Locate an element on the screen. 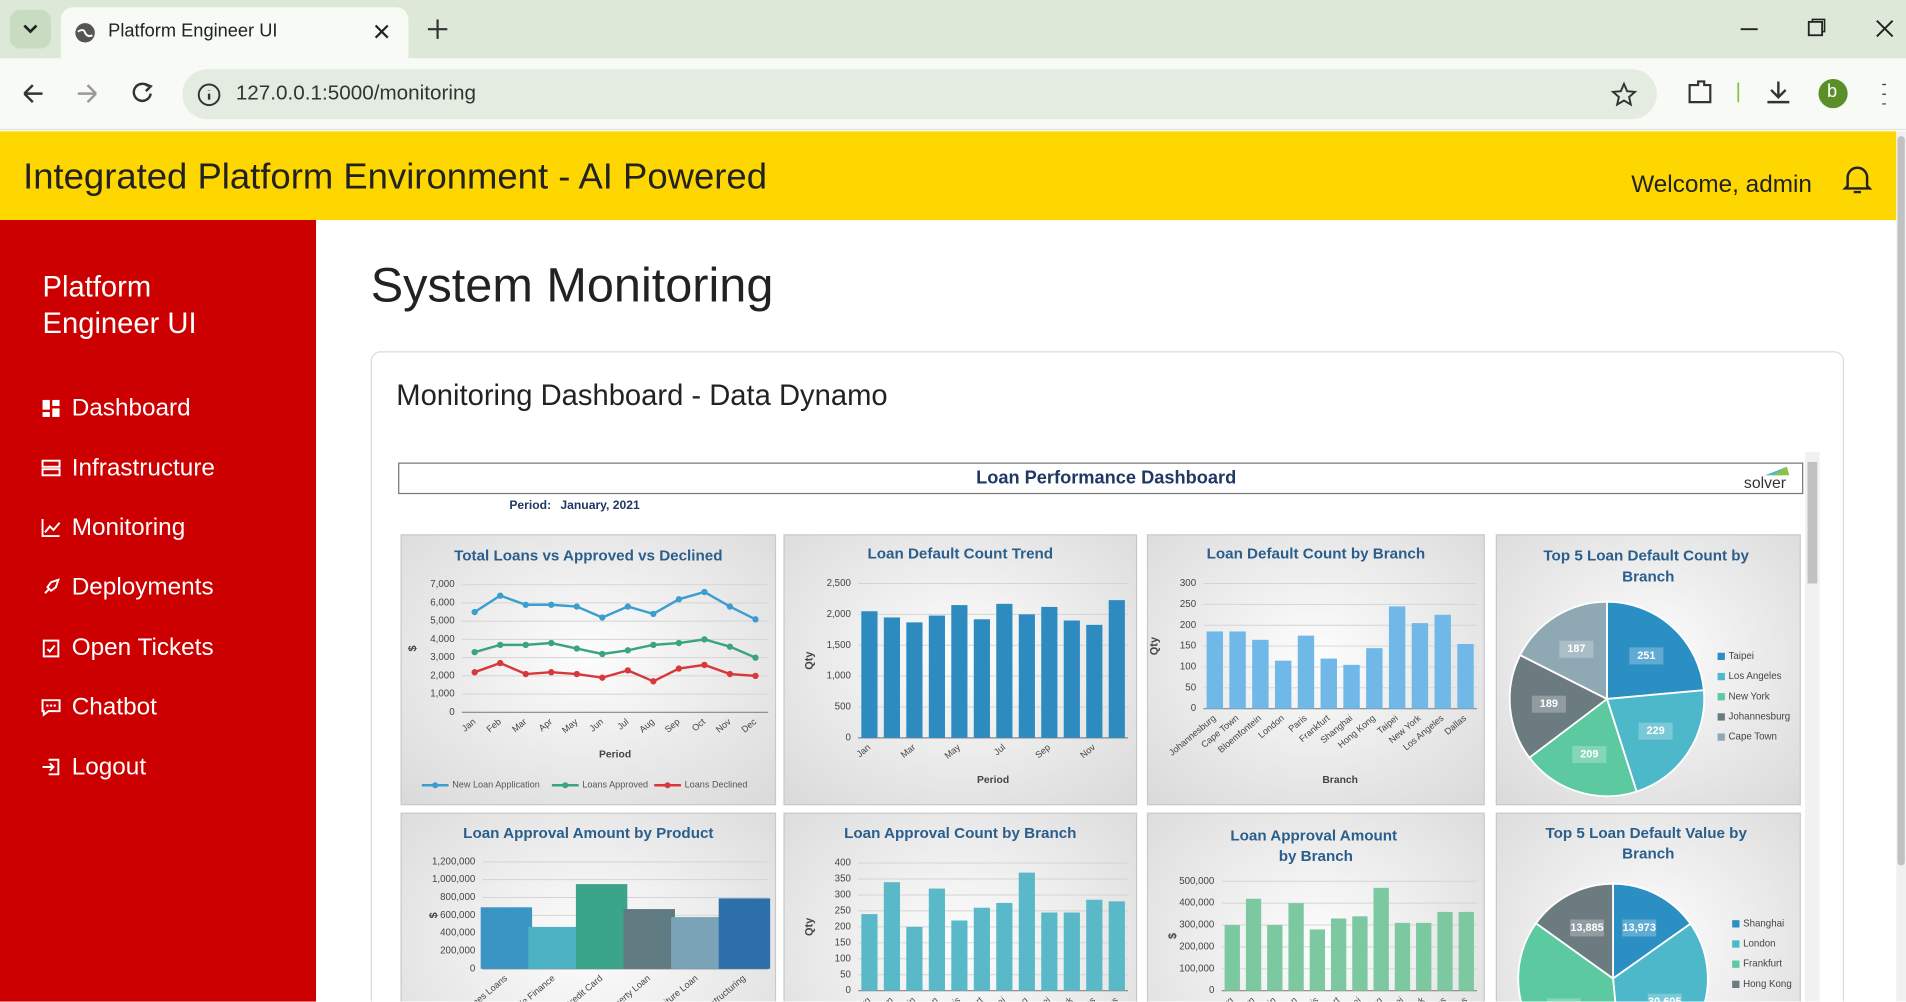 The width and height of the screenshot is (1906, 1002). y-tick-label: 2,500 is located at coordinates (839, 583).